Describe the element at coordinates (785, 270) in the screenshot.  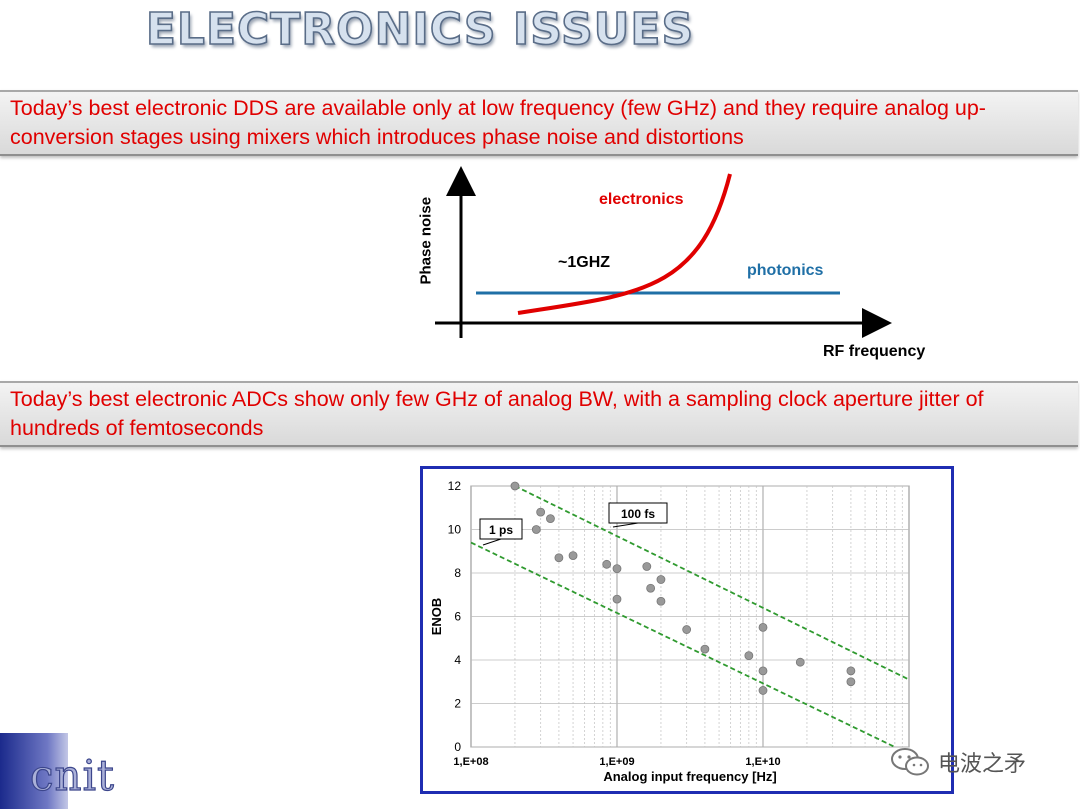
I see `photonics-label: photonics` at that location.